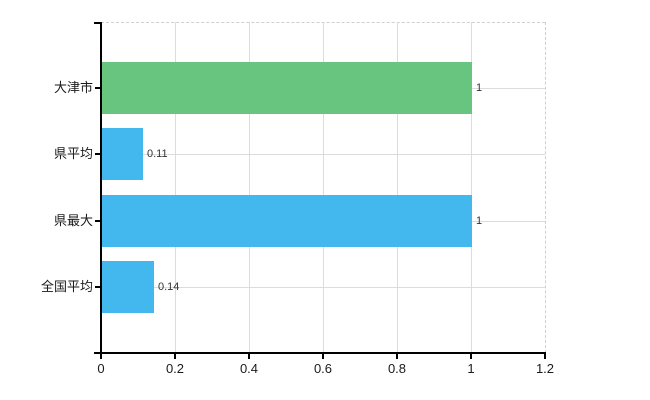 This screenshot has width=650, height=400. What do you see at coordinates (97, 23) in the screenshot?
I see `y-axis-top-tick` at bounding box center [97, 23].